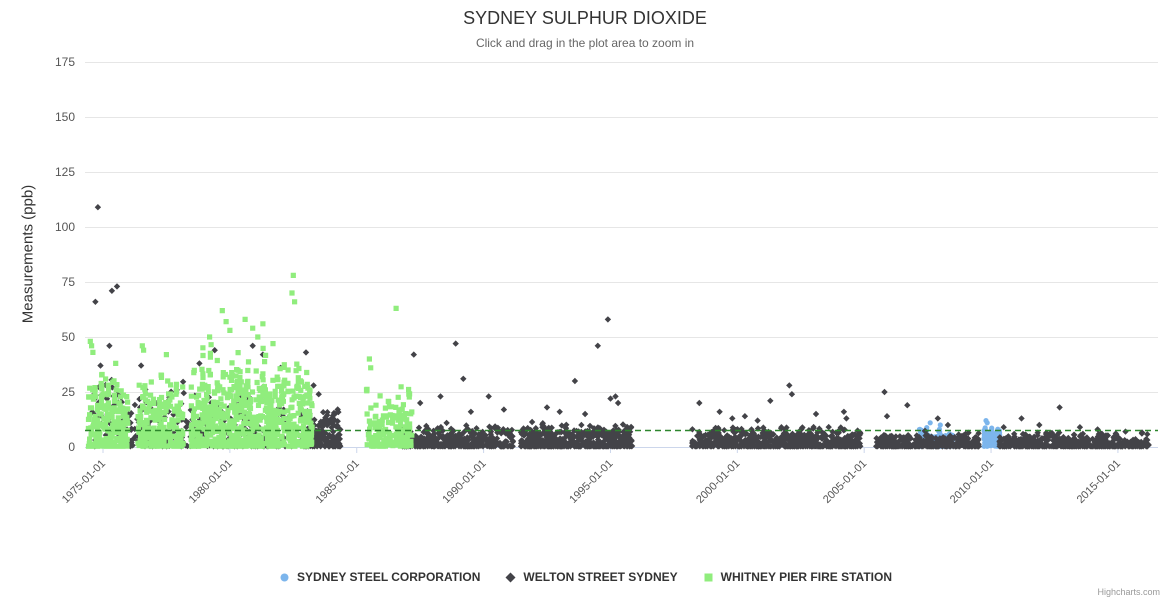 This screenshot has width=1170, height=600. What do you see at coordinates (718, 482) in the screenshot?
I see `x-axis-label: 2000-01-01` at bounding box center [718, 482].